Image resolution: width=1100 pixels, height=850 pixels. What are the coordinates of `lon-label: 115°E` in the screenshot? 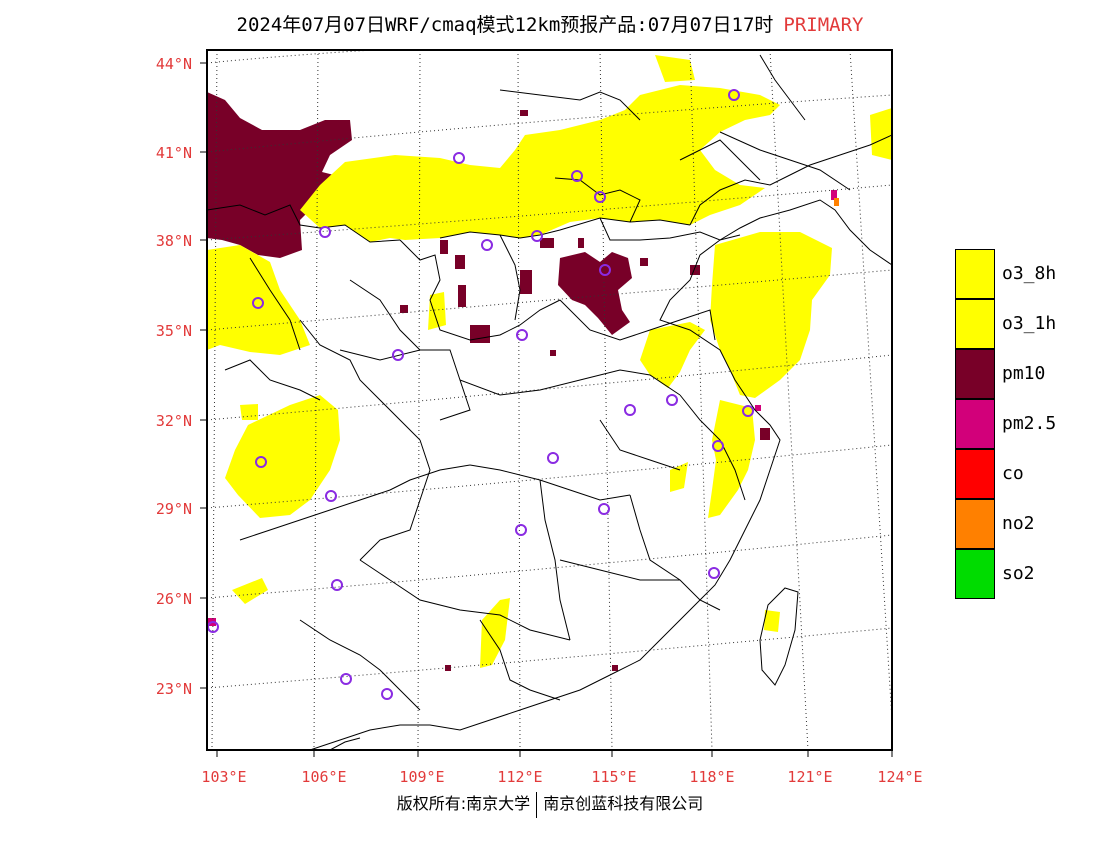 It's located at (613, 777).